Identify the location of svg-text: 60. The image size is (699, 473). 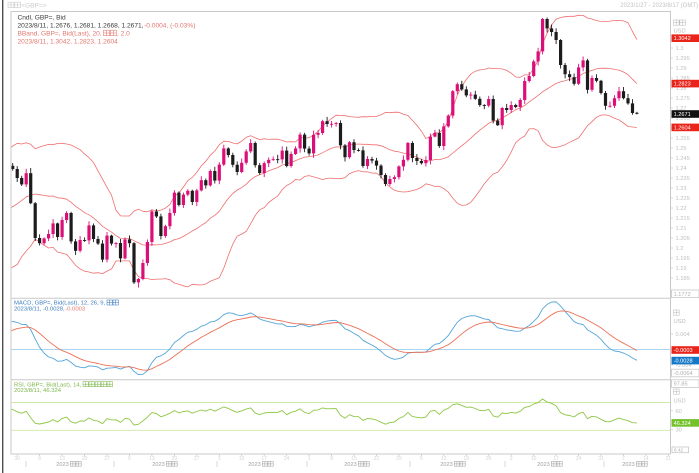
(679, 412).